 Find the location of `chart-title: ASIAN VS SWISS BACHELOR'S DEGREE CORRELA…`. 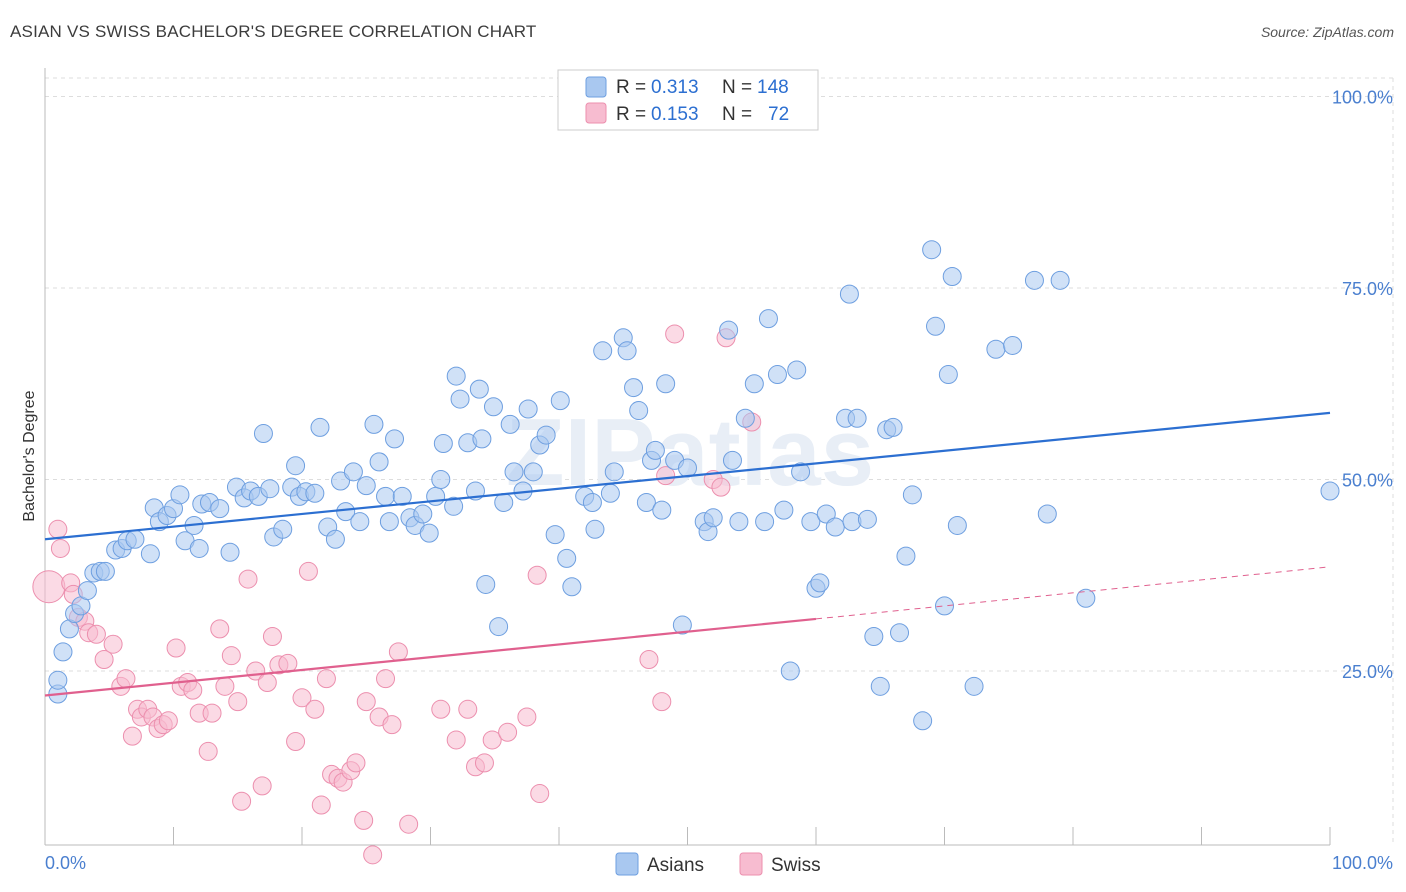

chart-title: ASIAN VS SWISS BACHELOR'S DEGREE CORRELA… is located at coordinates (273, 31).